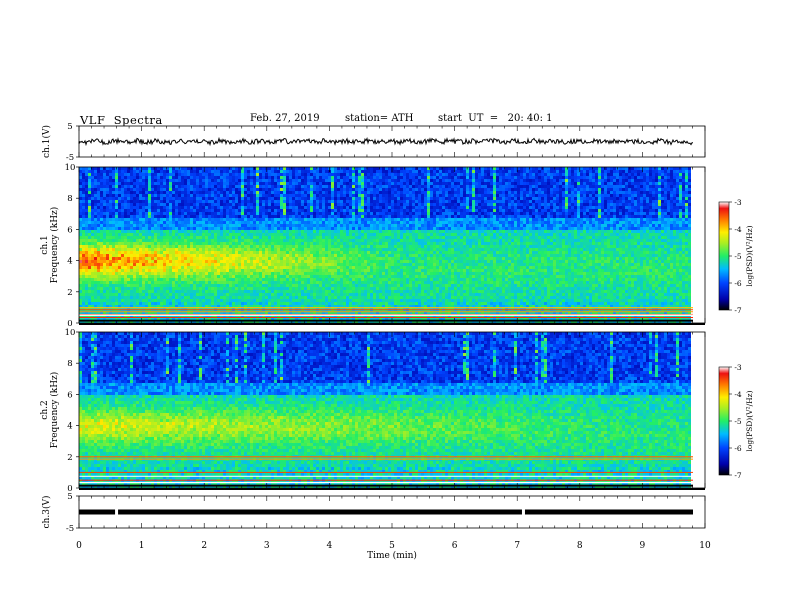 The height and width of the screenshot is (612, 792). I want to click on xtick-label: 7, so click(517, 546).